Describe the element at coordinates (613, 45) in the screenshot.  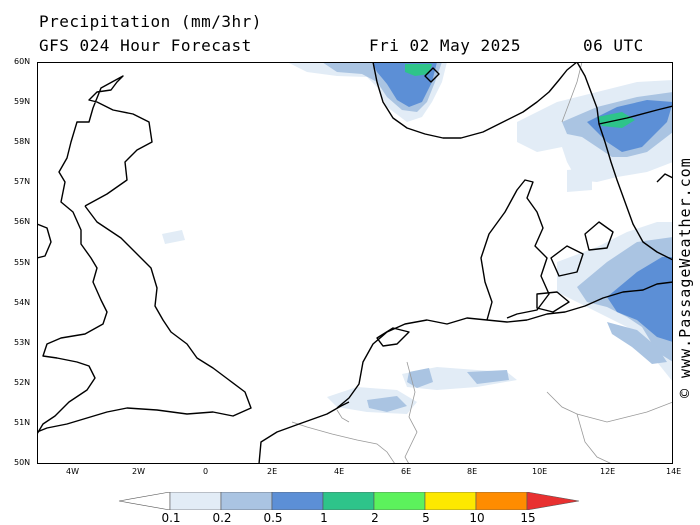
I see `forecast-time: 06 UTC` at that location.